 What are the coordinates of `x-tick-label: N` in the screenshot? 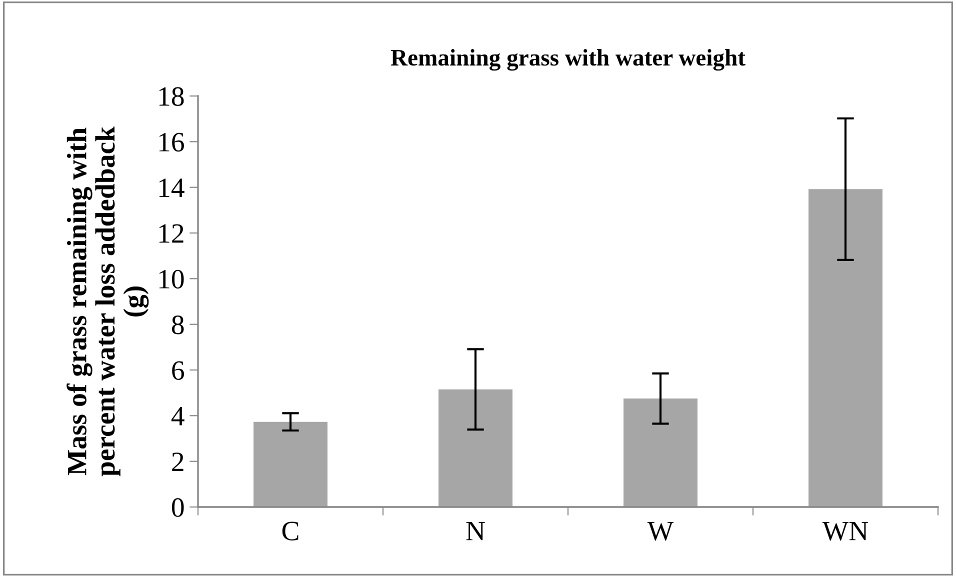 It's located at (475, 531).